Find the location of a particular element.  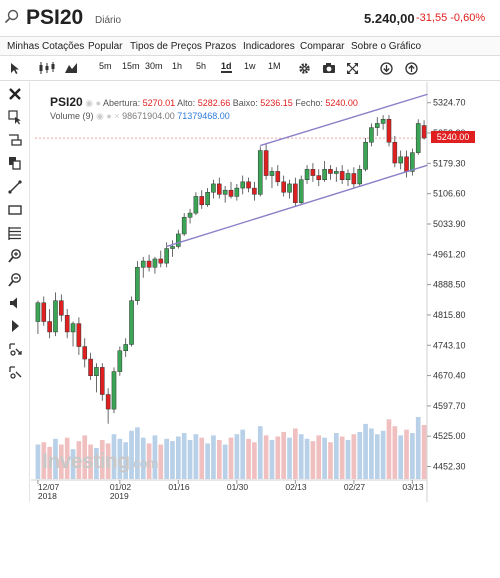

close-icon is located at coordinates (15, 94).